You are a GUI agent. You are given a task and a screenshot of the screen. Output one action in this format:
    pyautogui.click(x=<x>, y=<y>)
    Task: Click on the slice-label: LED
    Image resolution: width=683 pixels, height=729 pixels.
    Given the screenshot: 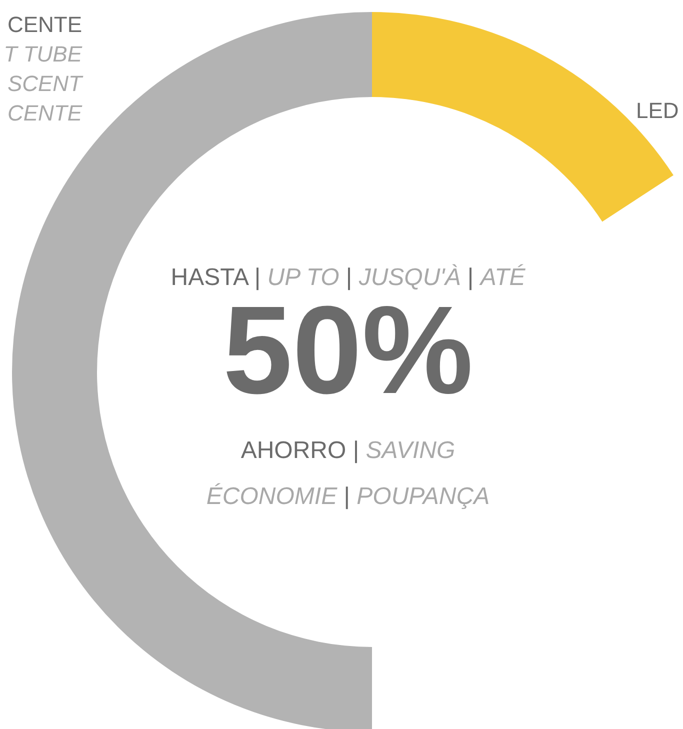 What is the action you would take?
    pyautogui.click(x=657, y=110)
    